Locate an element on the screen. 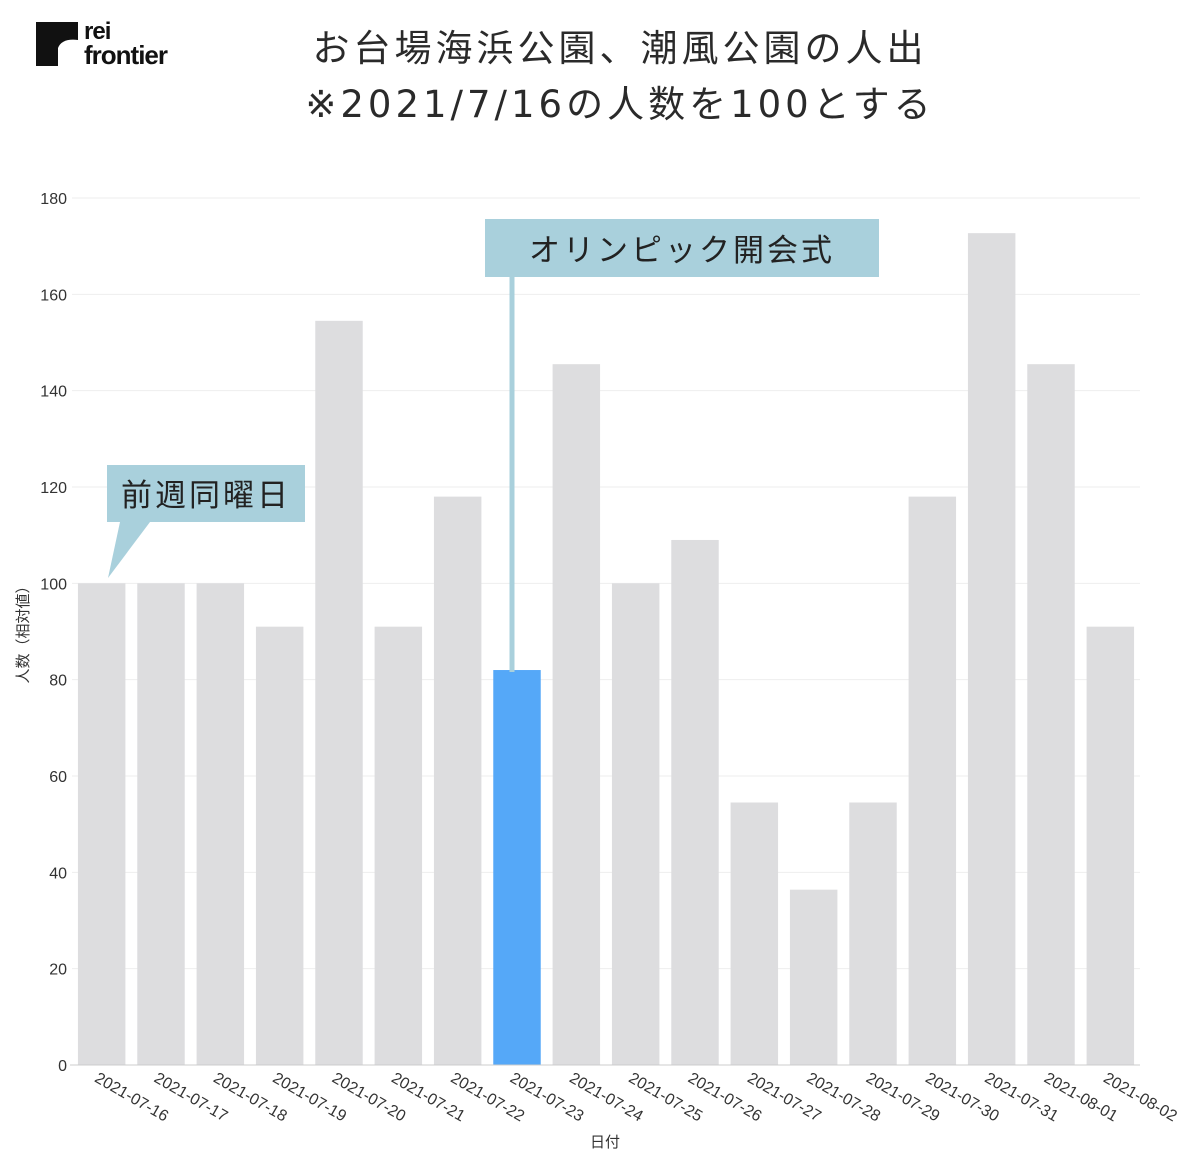 This screenshot has height=1159, width=1200. y-tick-label: 40 is located at coordinates (58, 873).